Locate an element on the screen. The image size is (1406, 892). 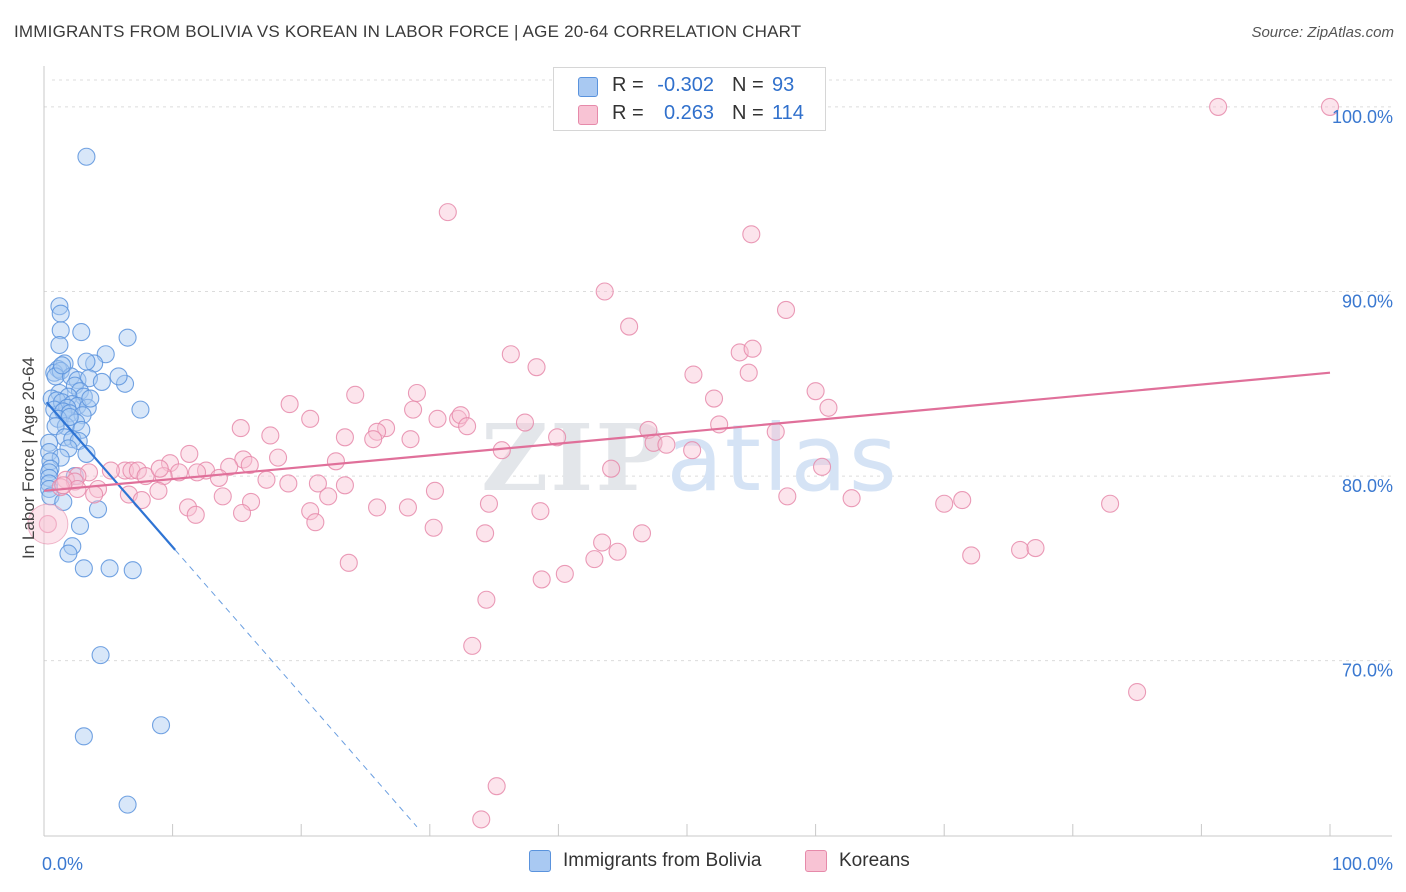
y-tick-label: 80.0% is located at coordinates (1367, 486).